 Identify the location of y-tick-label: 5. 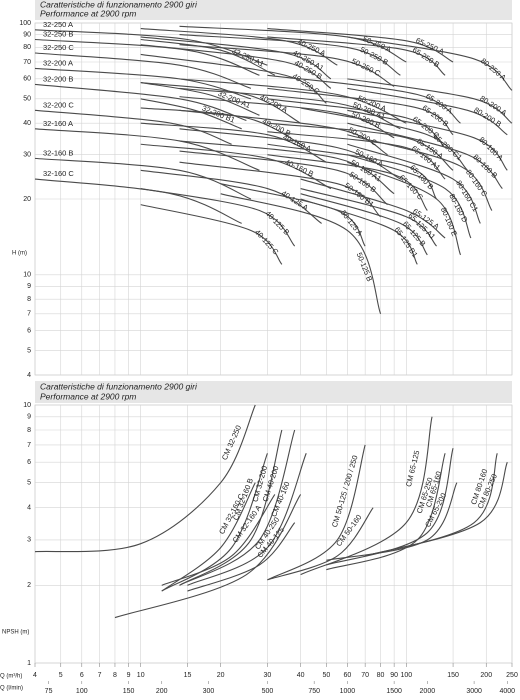
(29, 350).